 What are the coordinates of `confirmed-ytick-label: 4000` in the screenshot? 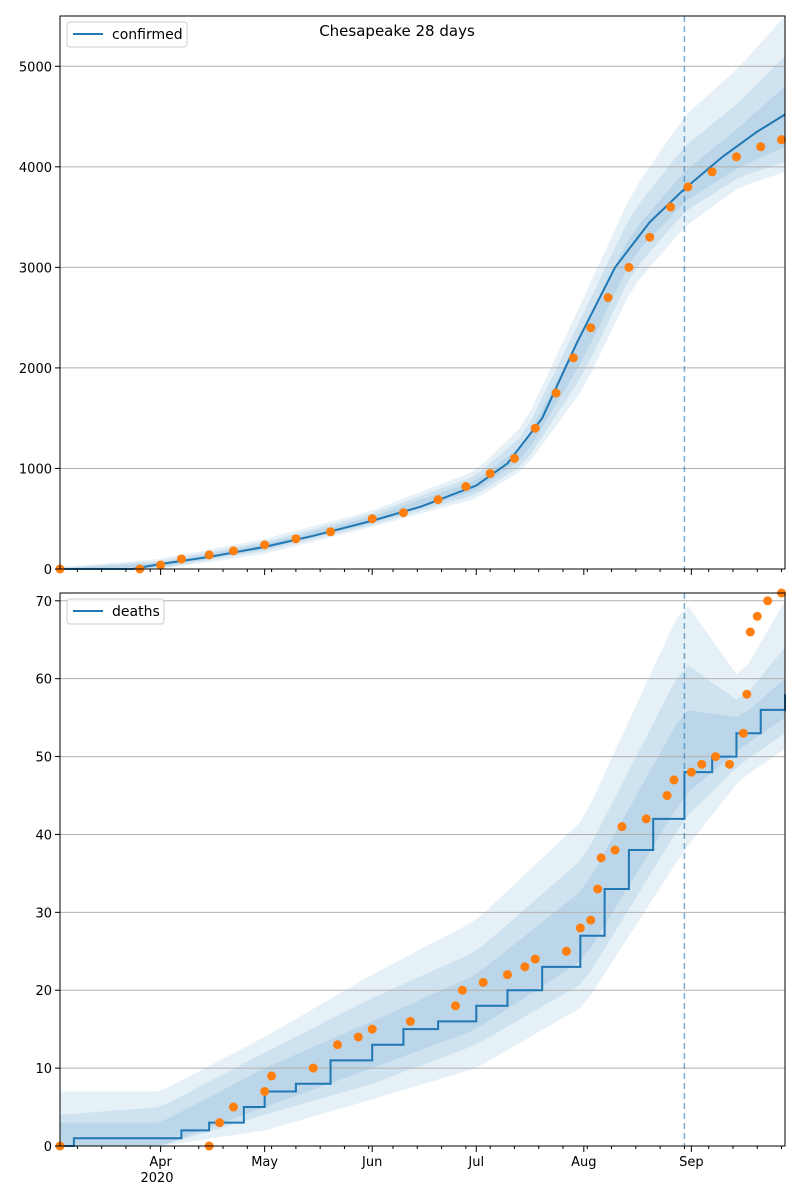 It's located at (35, 168).